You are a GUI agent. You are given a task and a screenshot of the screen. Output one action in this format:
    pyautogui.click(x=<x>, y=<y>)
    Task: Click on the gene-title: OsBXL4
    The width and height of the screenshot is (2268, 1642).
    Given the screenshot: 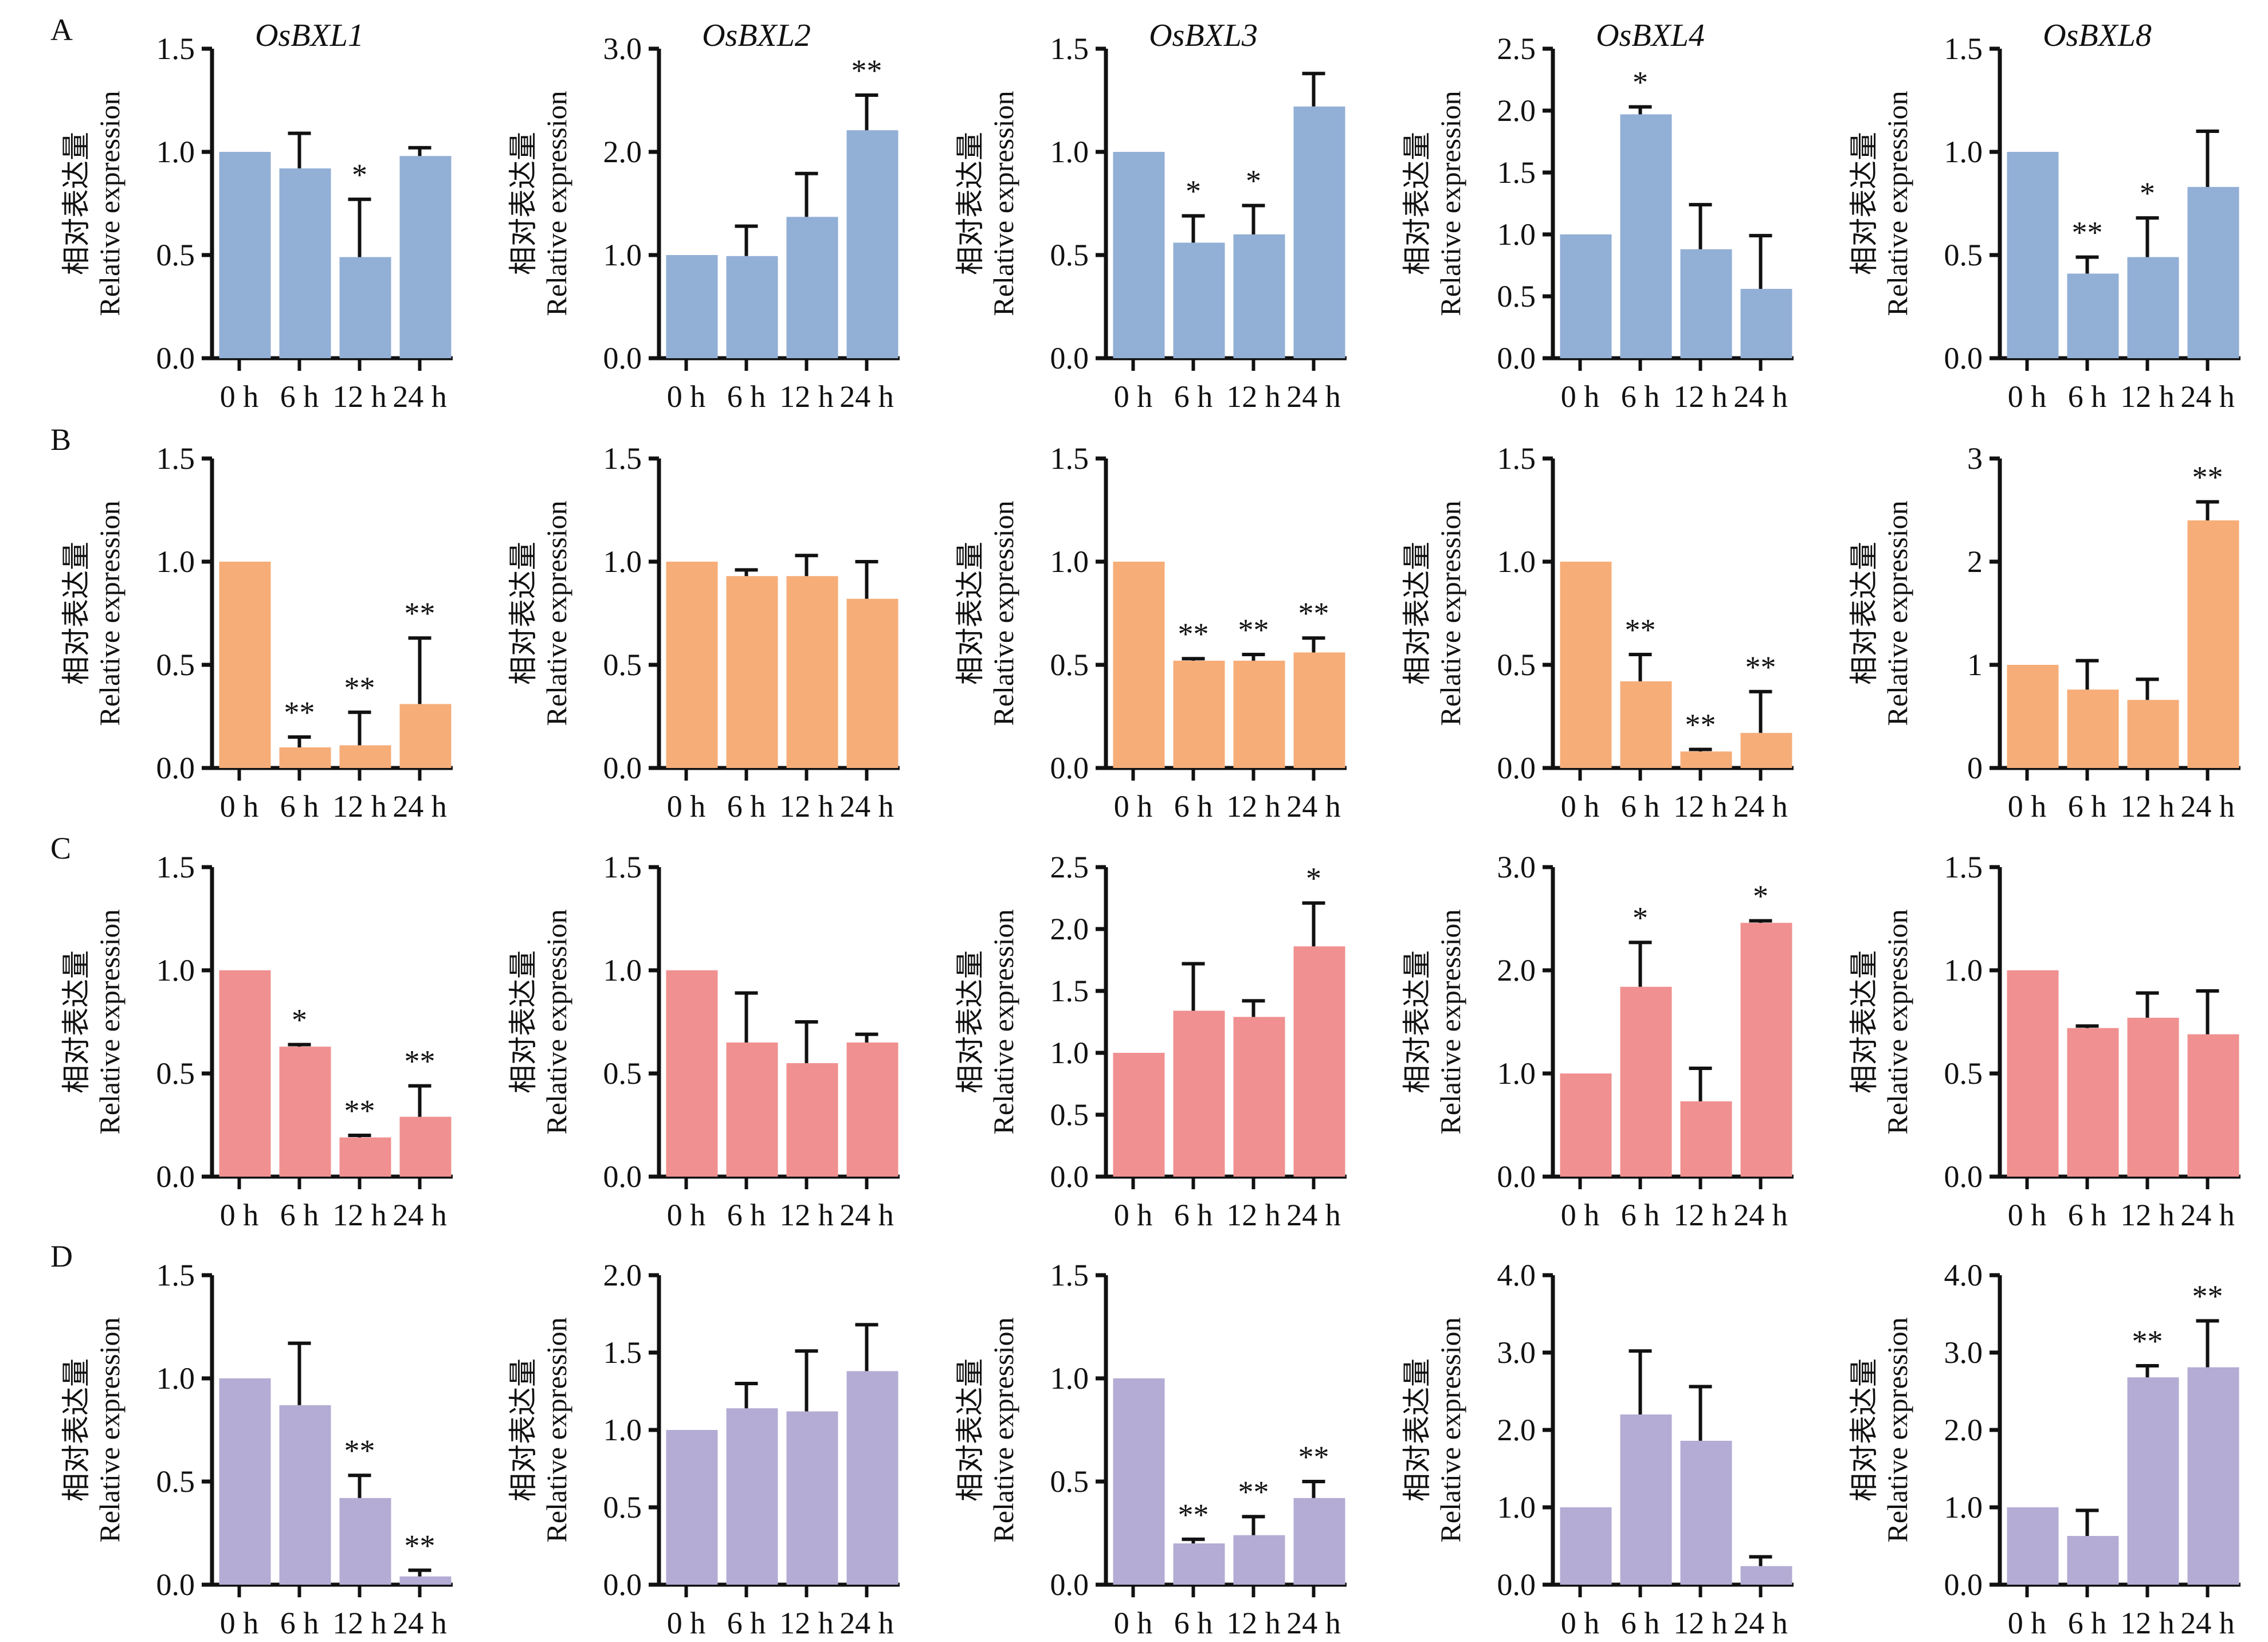 What is the action you would take?
    pyautogui.click(x=1650, y=35)
    